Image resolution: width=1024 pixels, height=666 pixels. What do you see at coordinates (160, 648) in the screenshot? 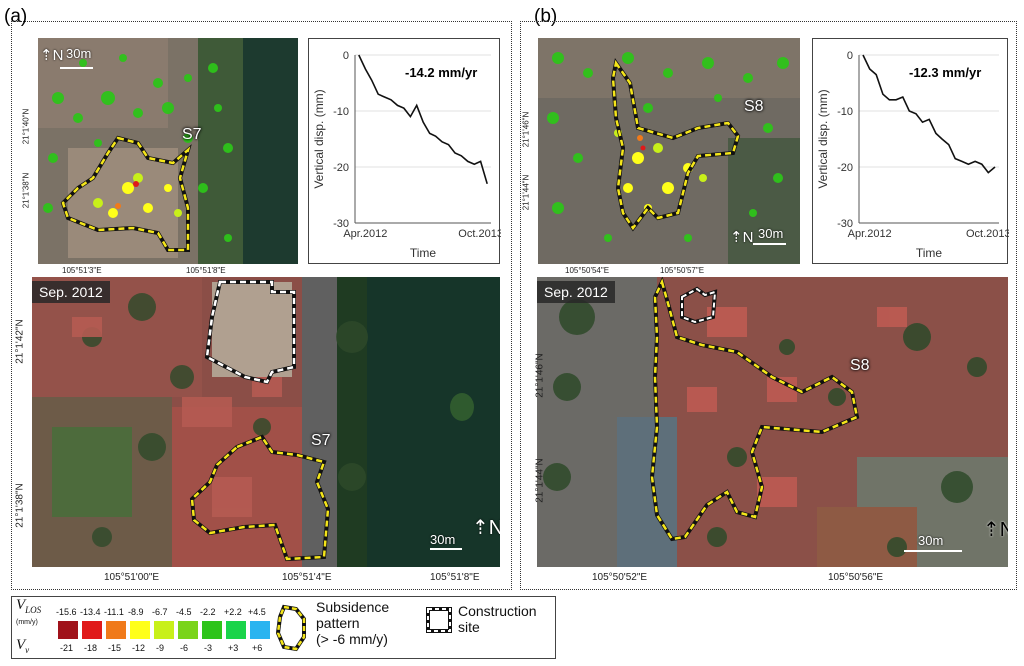
I see `legend-vv-value: -9` at bounding box center [160, 648].